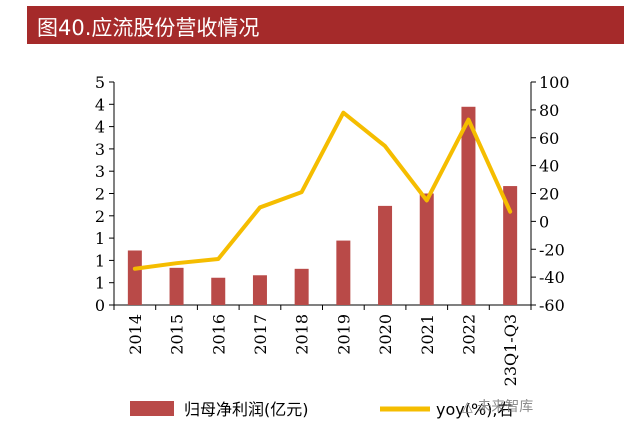 The image size is (640, 437). What do you see at coordinates (554, 82) in the screenshot?
I see `right-tick-label: 100` at bounding box center [554, 82].